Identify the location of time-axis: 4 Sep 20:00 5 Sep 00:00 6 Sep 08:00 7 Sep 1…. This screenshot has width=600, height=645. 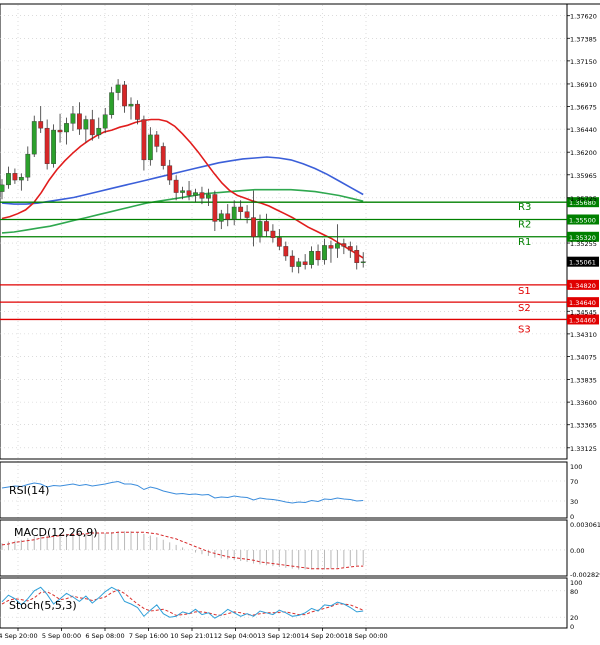
(194, 634).